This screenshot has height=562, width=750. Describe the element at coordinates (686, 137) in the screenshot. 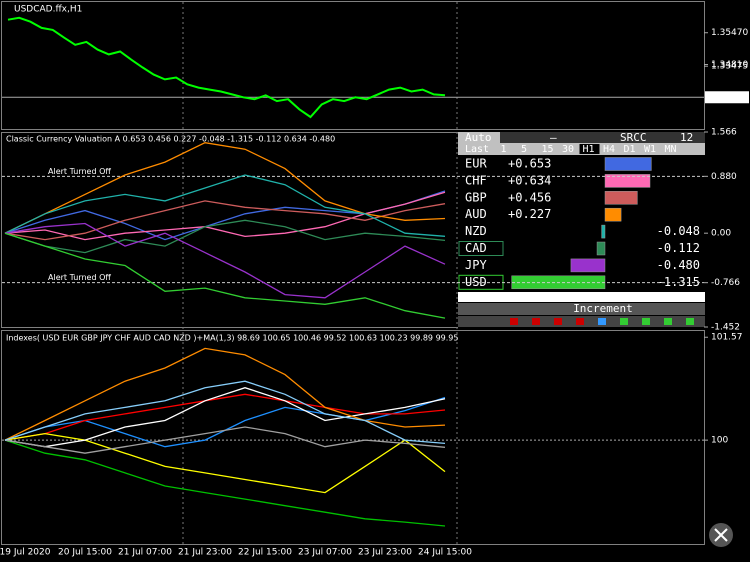

I see `header-text: 12` at that location.